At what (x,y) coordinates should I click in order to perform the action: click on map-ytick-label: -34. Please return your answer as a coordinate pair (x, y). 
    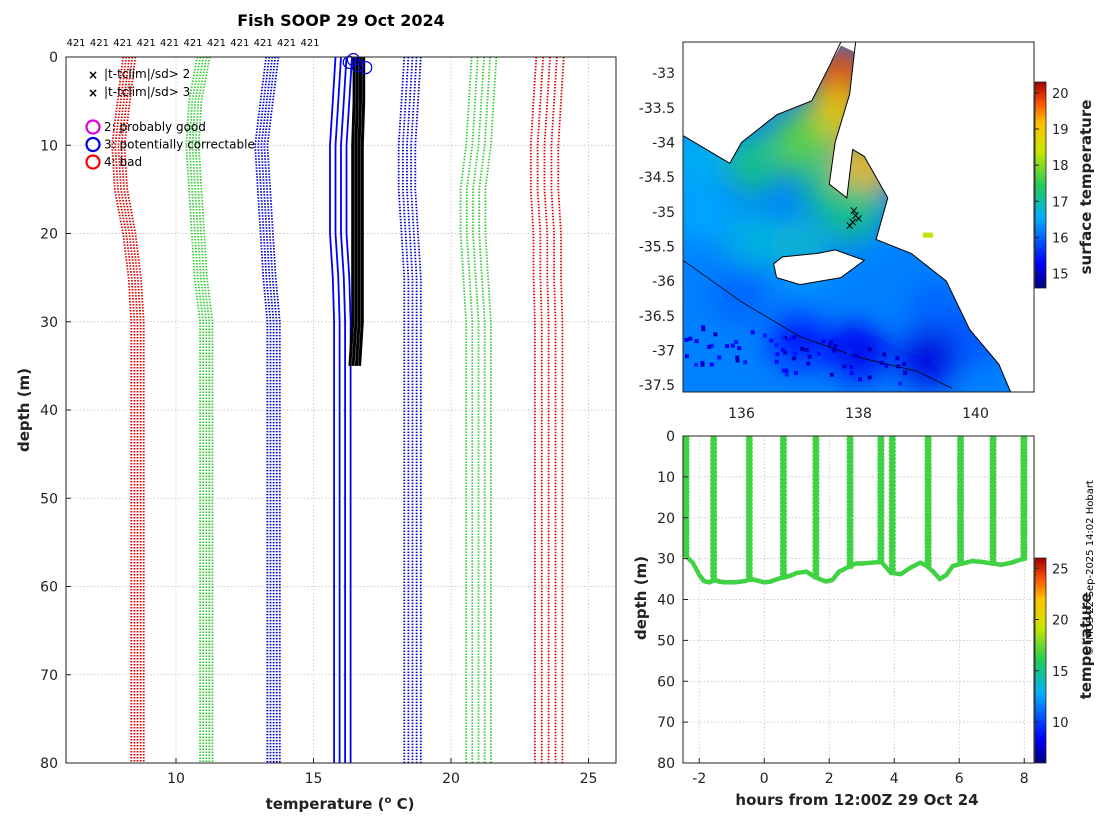
    Looking at the image, I should click on (663, 143).